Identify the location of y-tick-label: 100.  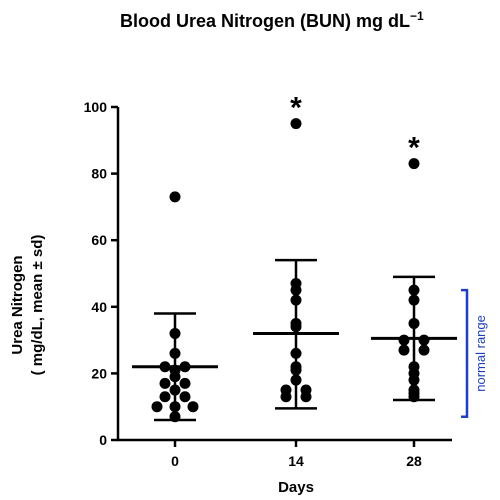
(96, 107).